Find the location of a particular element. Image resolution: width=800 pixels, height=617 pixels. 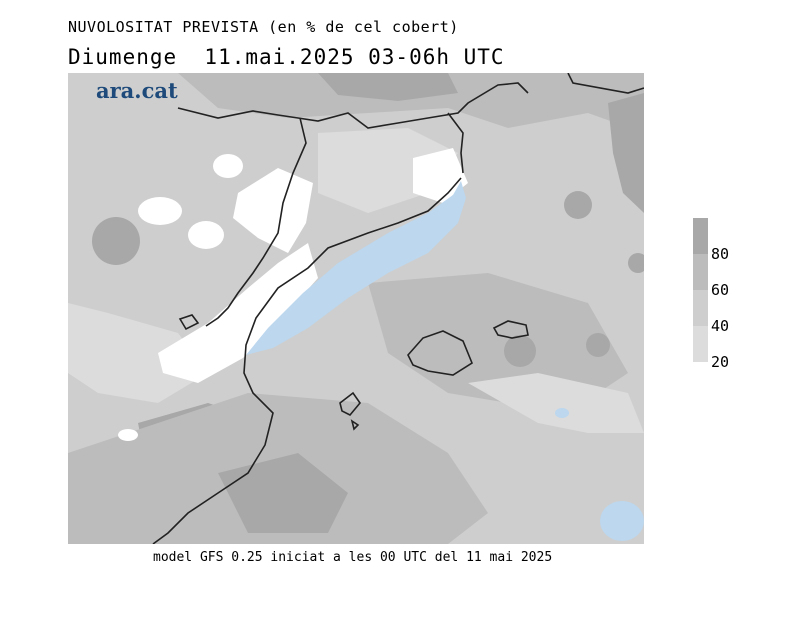

legend-tick-60: 60 is located at coordinates (720, 290).